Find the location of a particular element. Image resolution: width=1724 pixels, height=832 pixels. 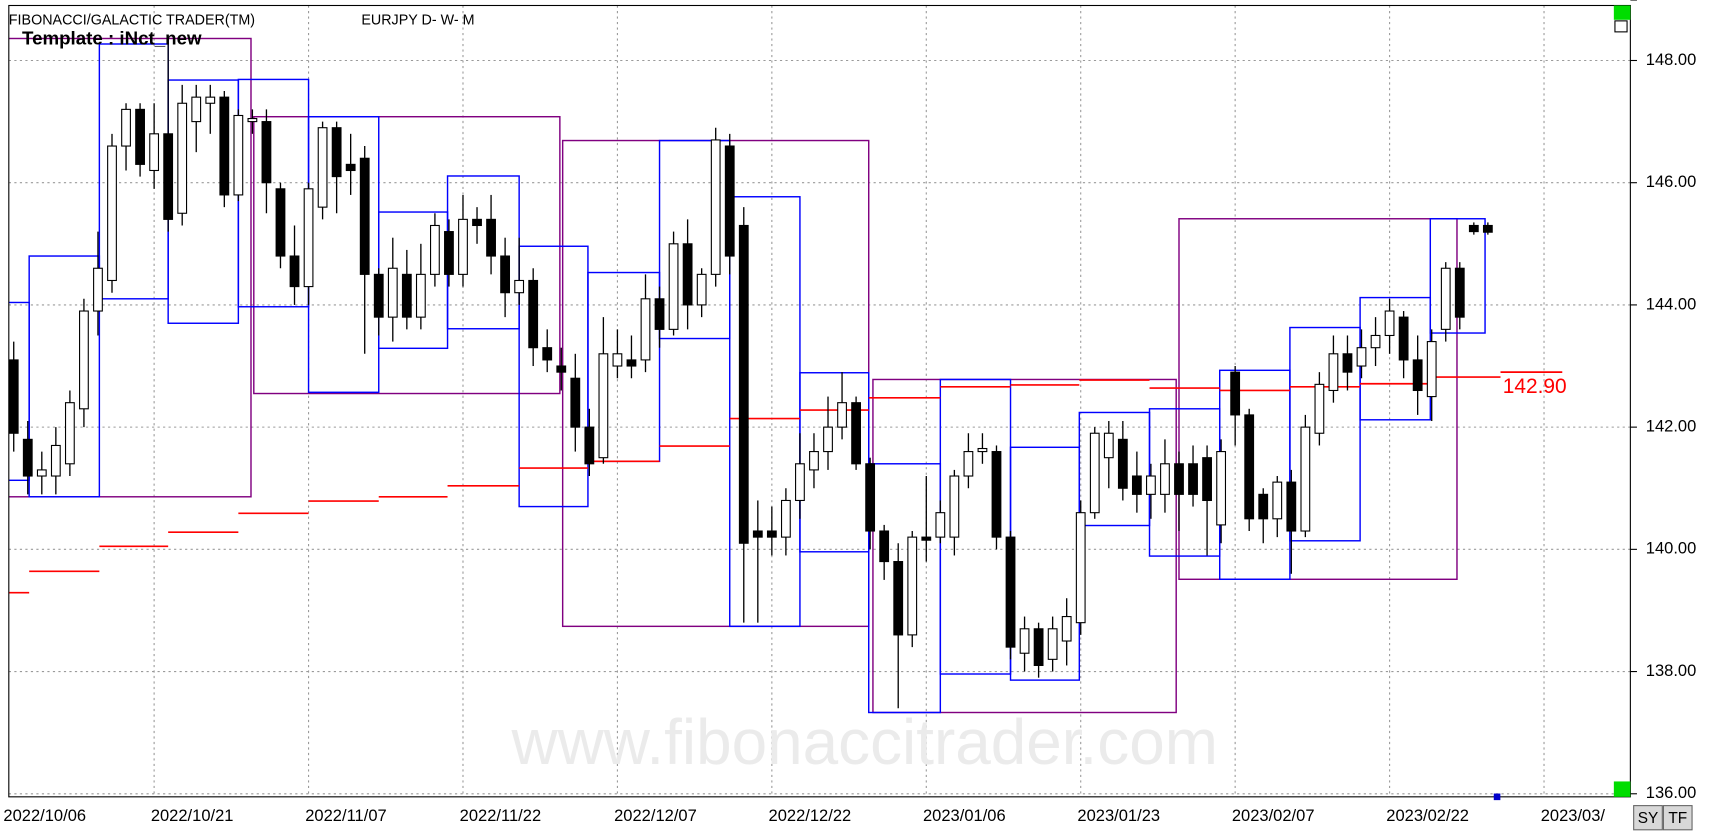

time-marker is located at coordinates (1497, 797).